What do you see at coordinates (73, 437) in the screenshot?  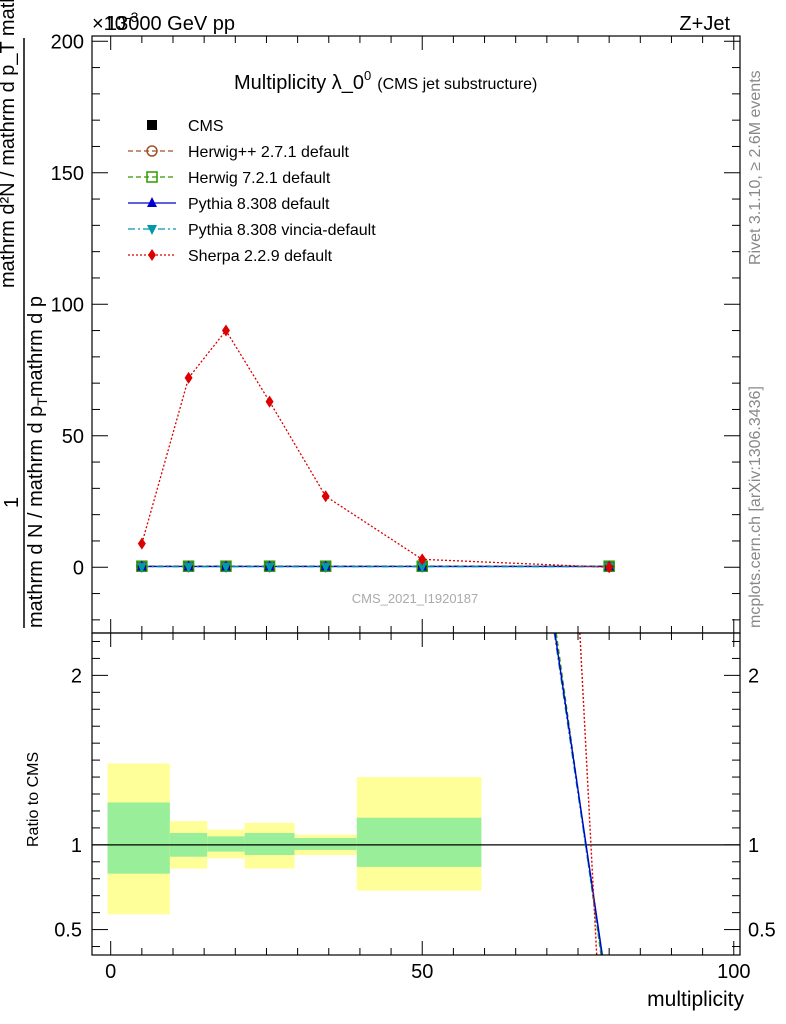 I see `y-tick-label: 50` at bounding box center [73, 437].